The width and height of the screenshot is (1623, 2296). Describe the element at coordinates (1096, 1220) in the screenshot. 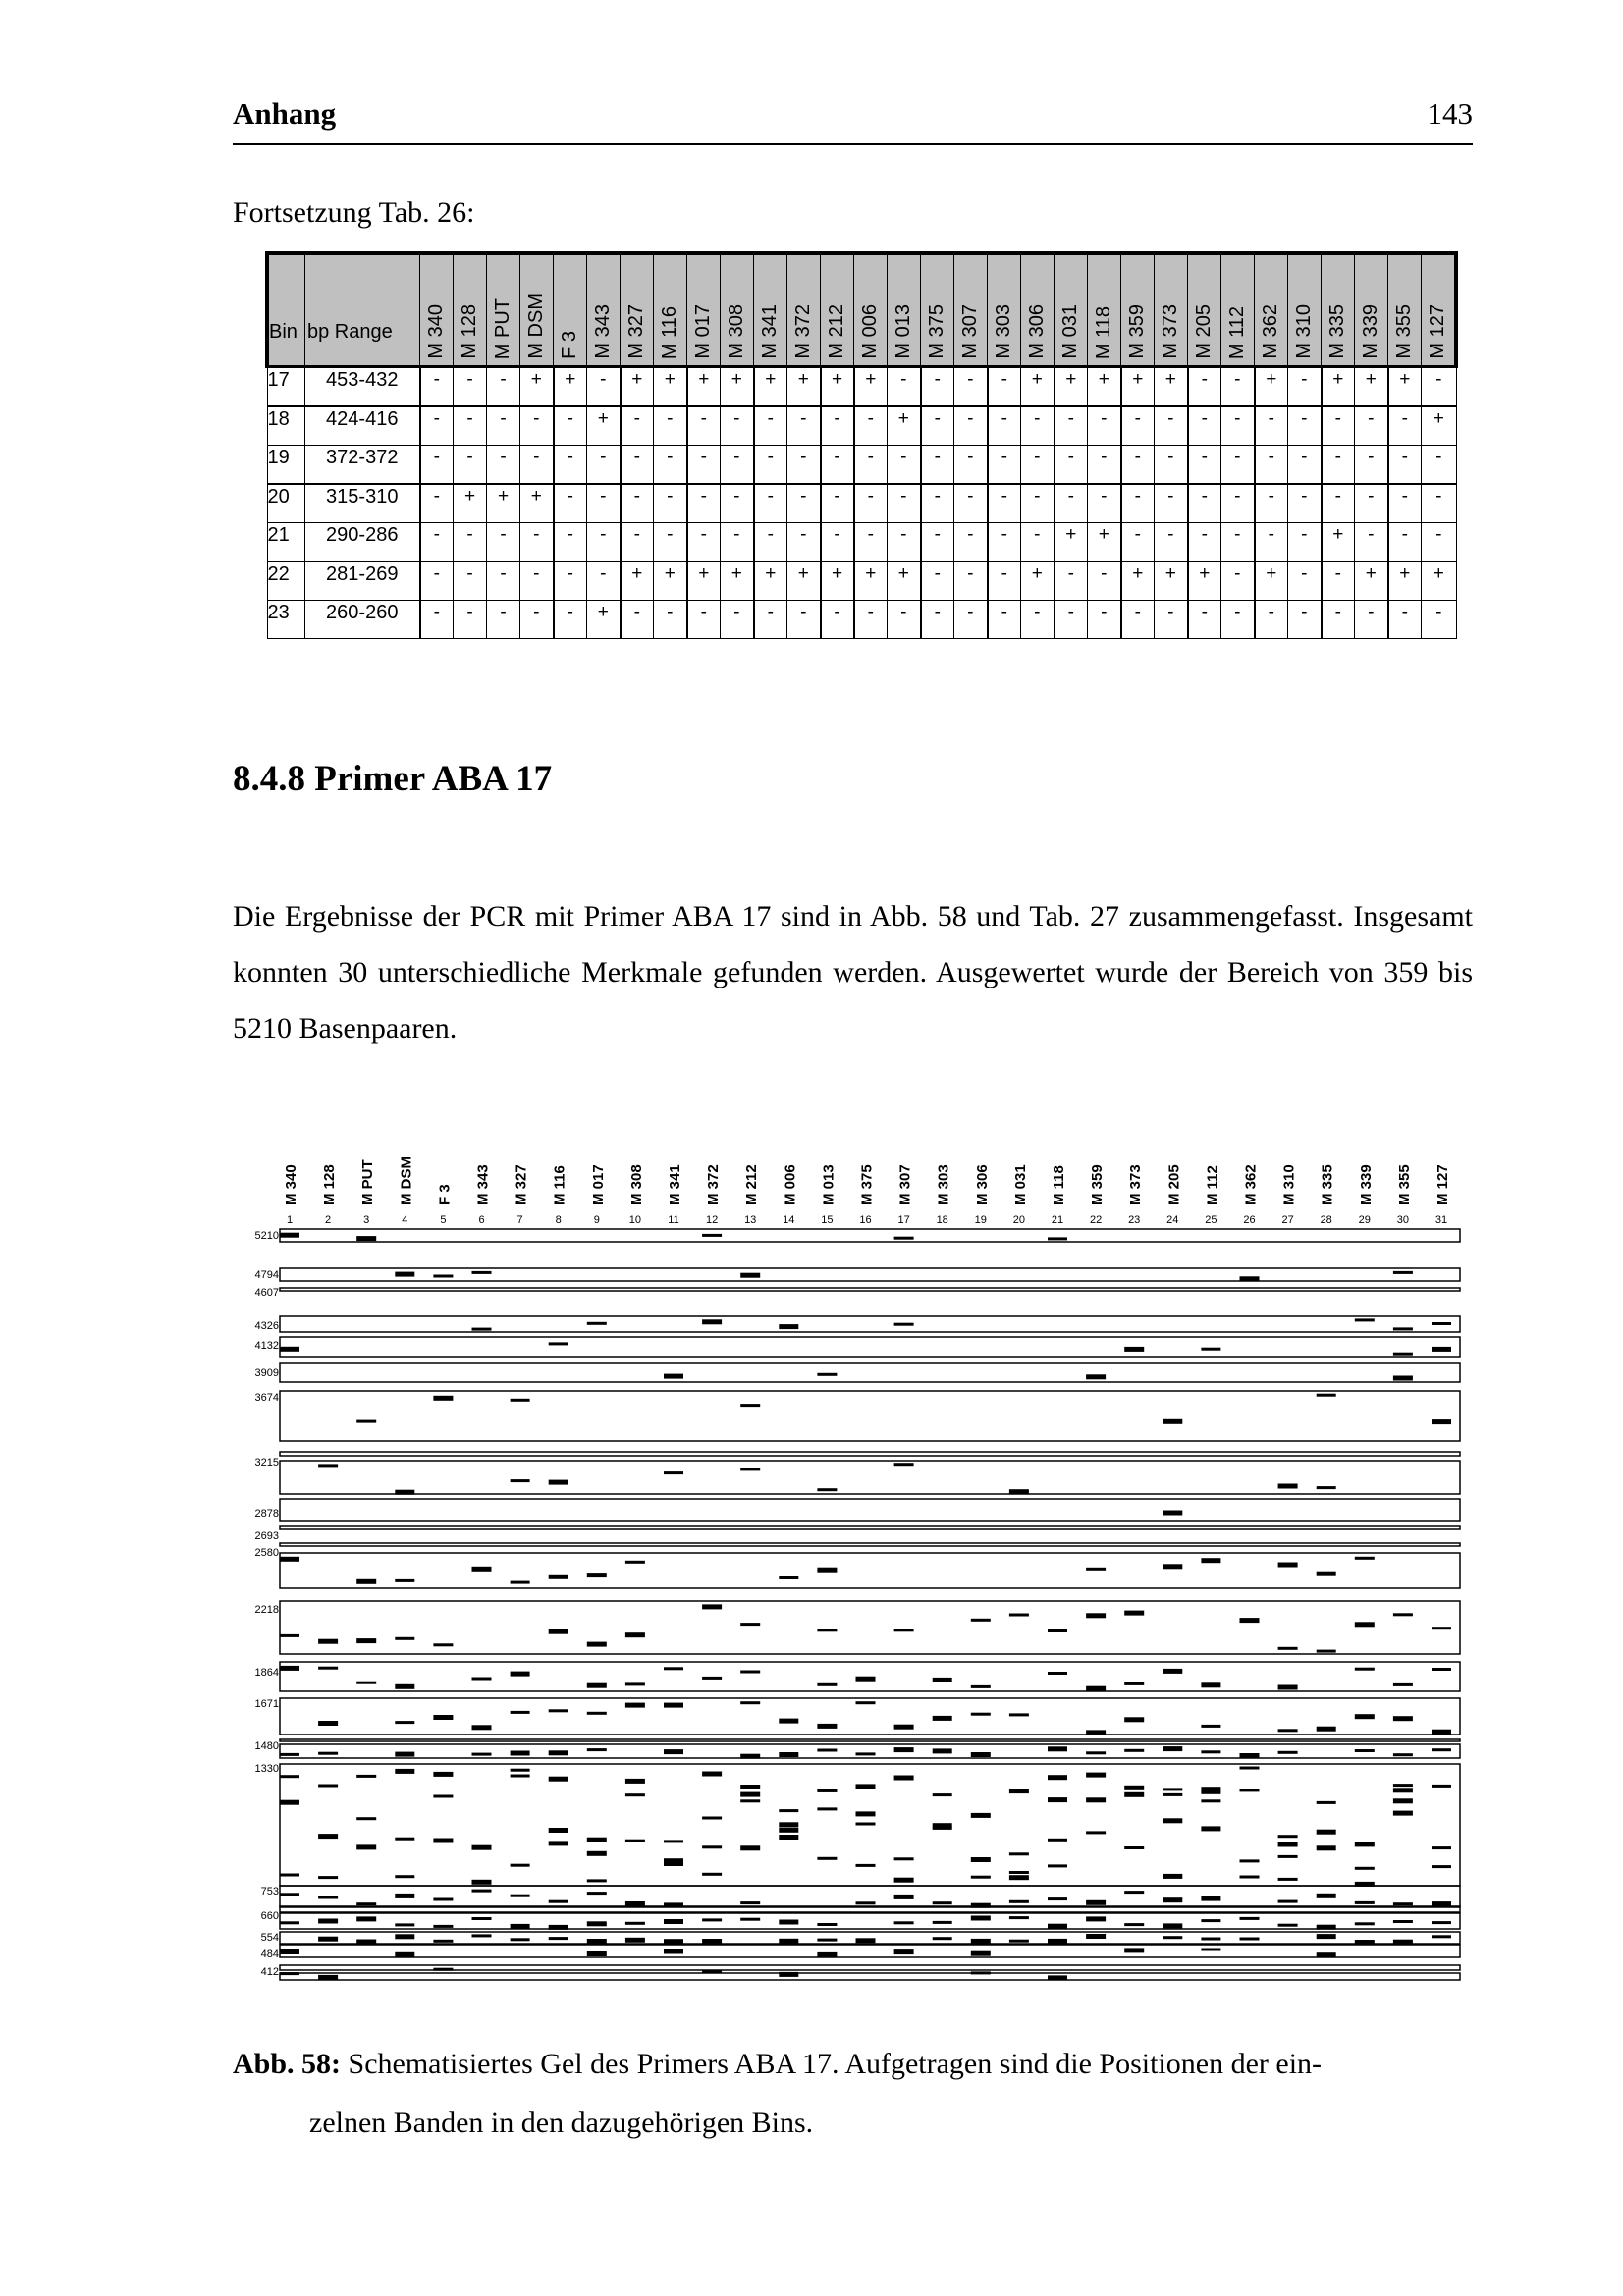

I see `lane-number: 22` at that location.